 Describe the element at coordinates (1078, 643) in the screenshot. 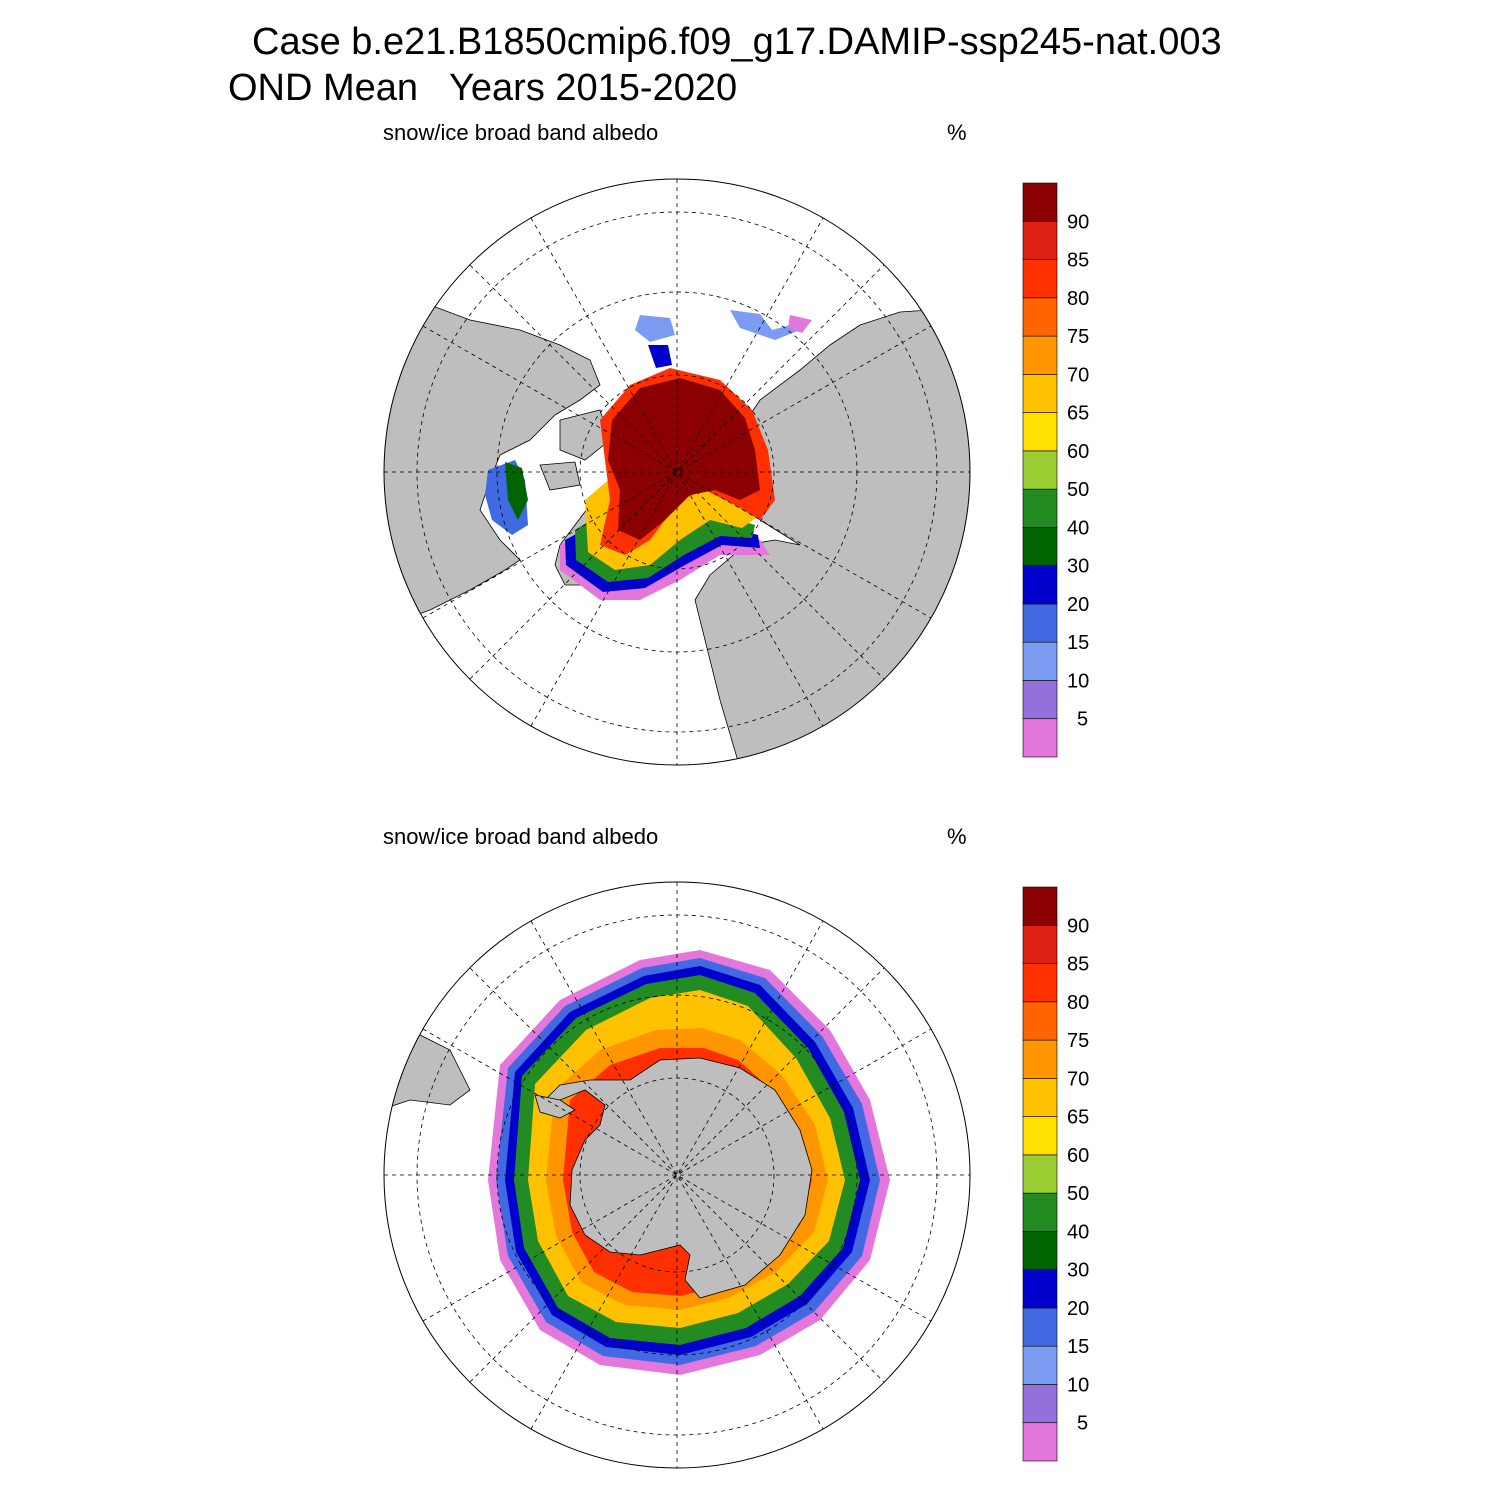

I see `north-colorbar-tick-label: 15` at that location.